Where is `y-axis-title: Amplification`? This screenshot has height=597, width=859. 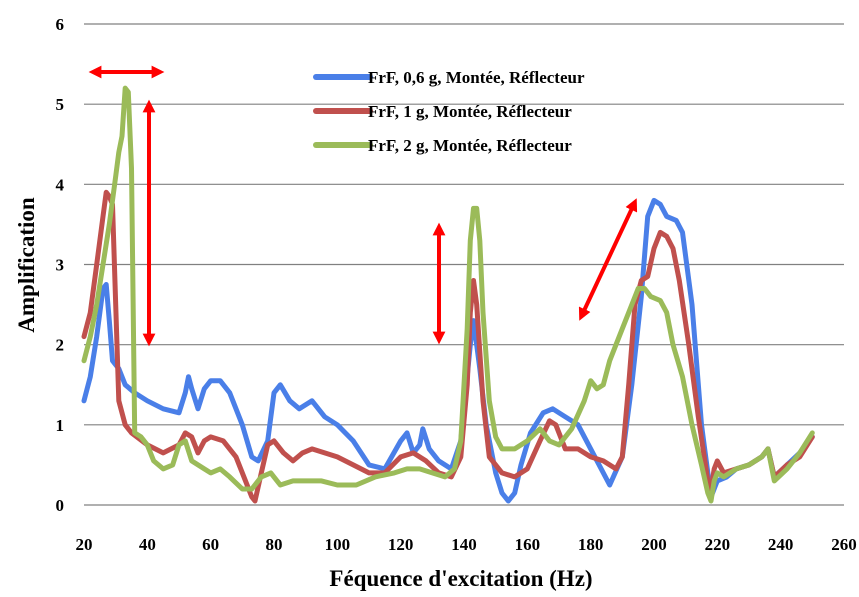 y-axis-title: Amplification is located at coordinates (26, 265).